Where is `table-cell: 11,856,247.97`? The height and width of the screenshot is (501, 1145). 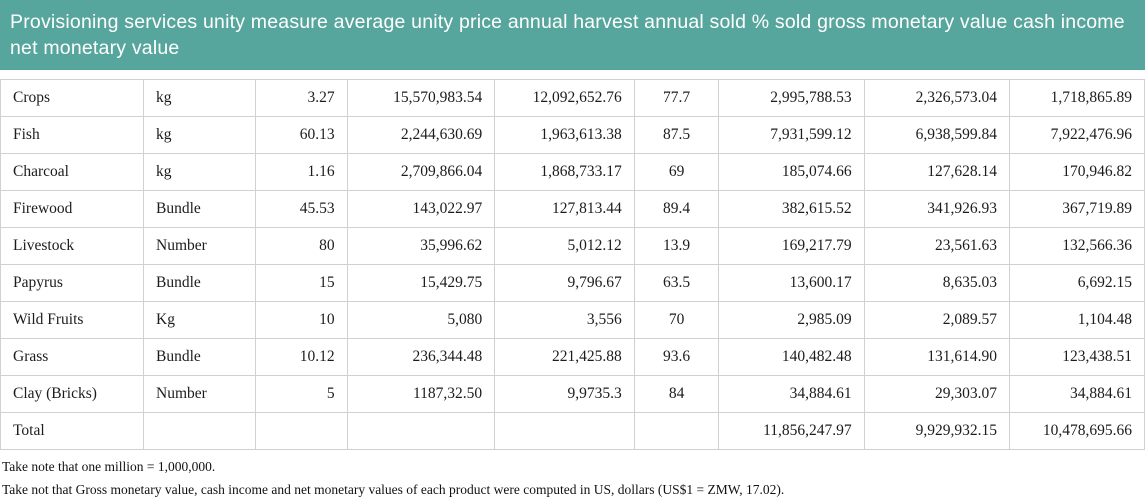
table-cell: 11,856,247.97 is located at coordinates (791, 431).